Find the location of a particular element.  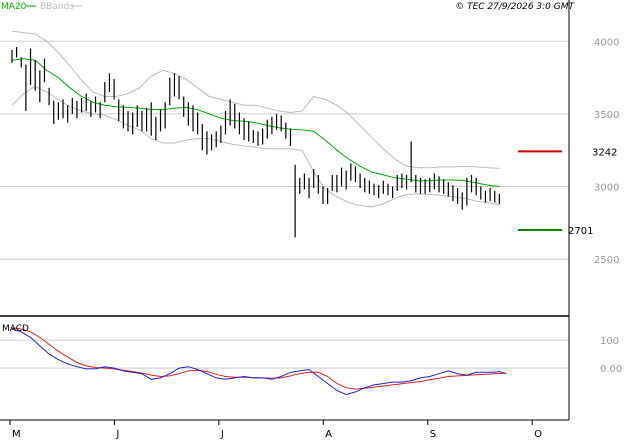

macd-title: MACD is located at coordinates (15, 329).